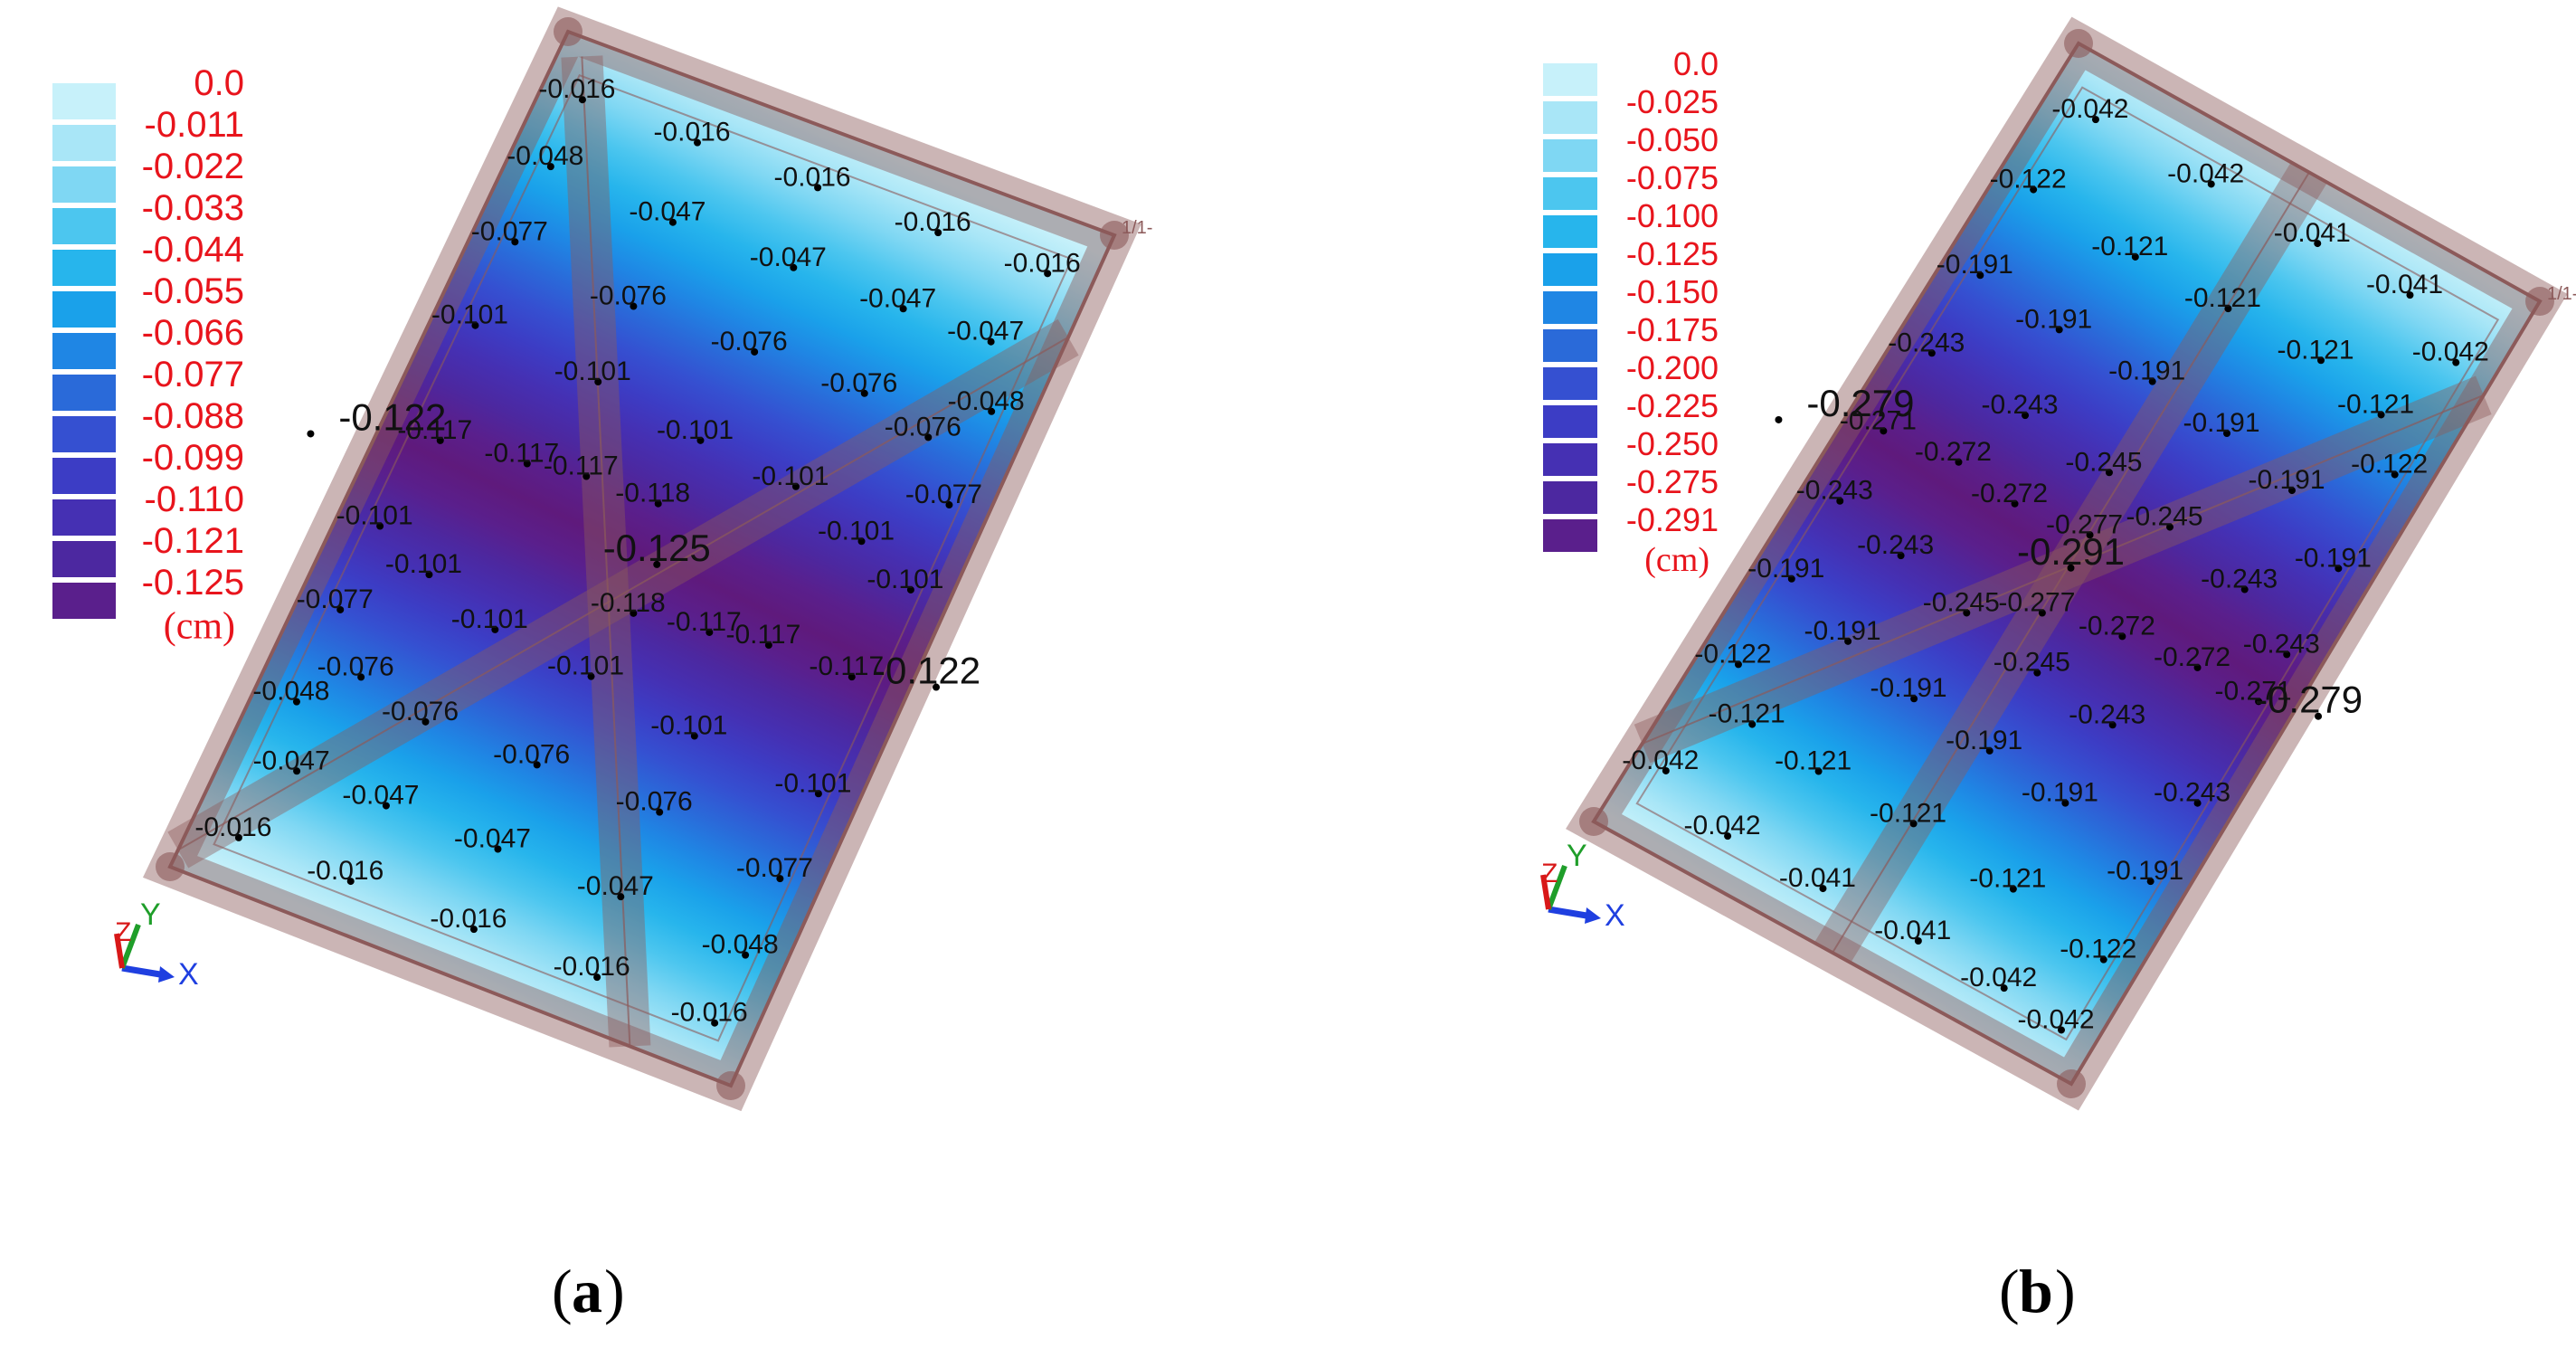 Image resolution: width=2576 pixels, height=1358 pixels. What do you see at coordinates (2065, 1291) in the screenshot?
I see `caption-b-close: )` at bounding box center [2065, 1291].